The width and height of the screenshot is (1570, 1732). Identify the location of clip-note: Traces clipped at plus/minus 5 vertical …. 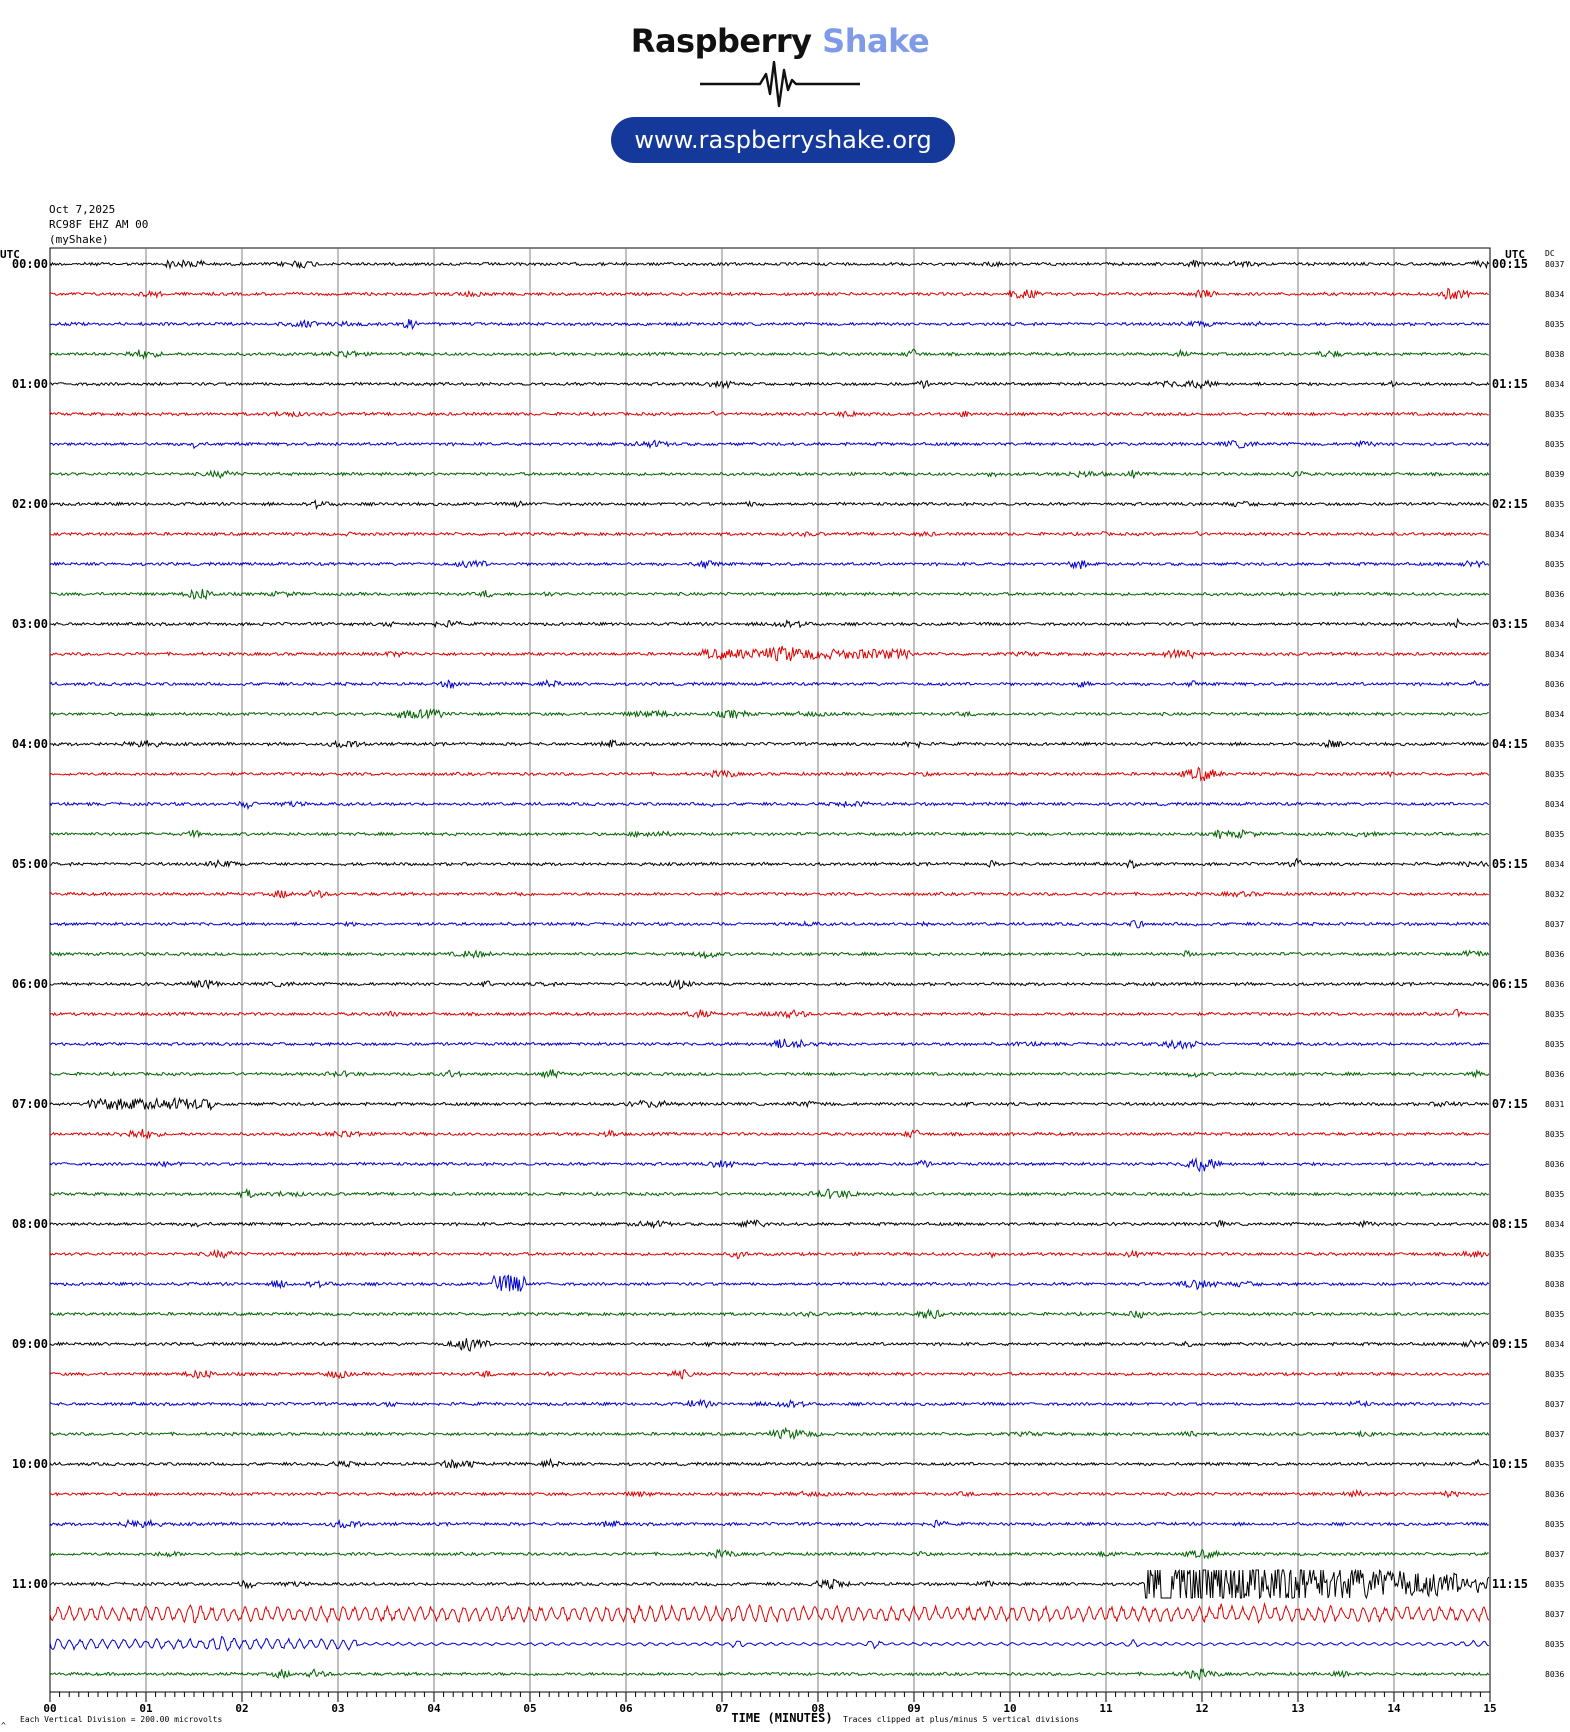
(961, 1719).